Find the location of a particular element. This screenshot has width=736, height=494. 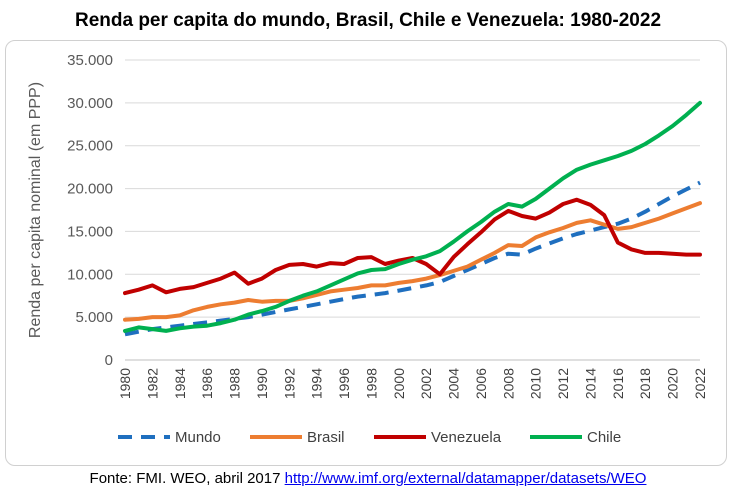

y-tick-label: 30.000 is located at coordinates (90, 103).